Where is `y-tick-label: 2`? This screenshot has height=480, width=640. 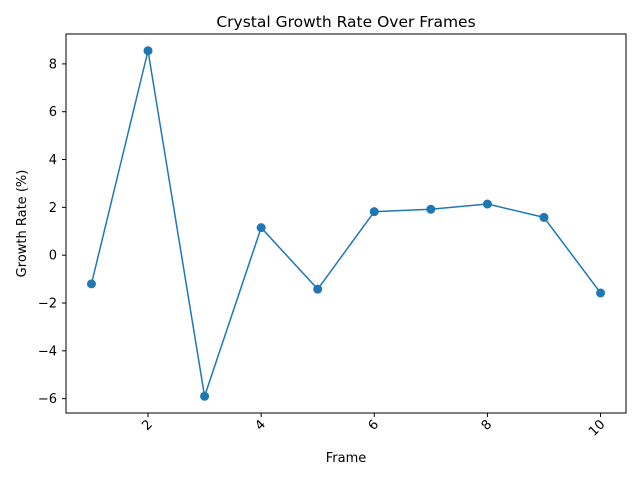
y-tick-label: 2 is located at coordinates (53, 208).